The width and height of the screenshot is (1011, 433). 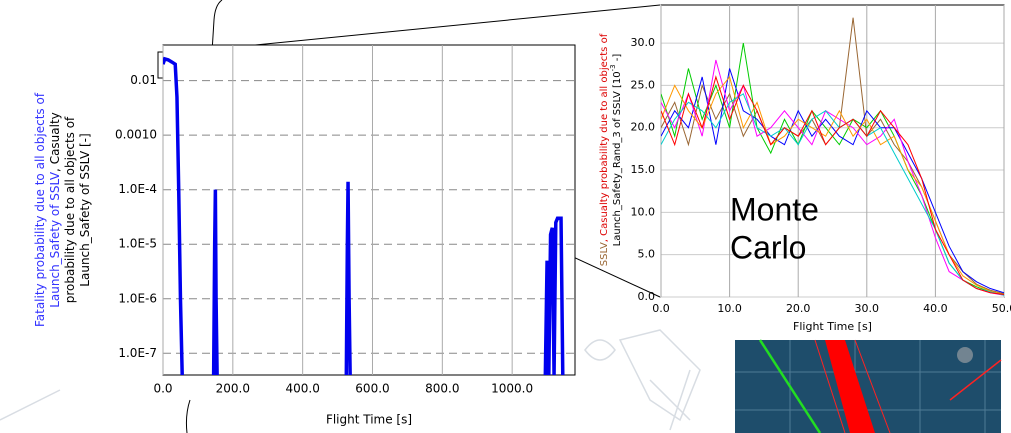 What do you see at coordinates (372, 389) in the screenshot?
I see `x-tick-label: 600.0` at bounding box center [372, 389].